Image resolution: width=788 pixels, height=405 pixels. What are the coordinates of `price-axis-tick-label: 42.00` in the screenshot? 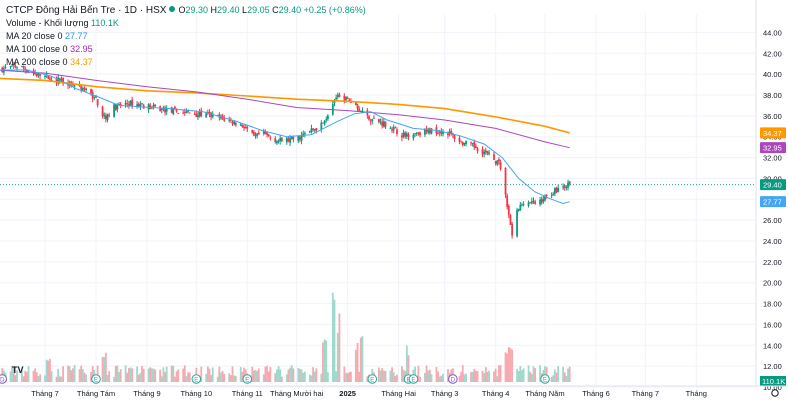 It's located at (772, 53).